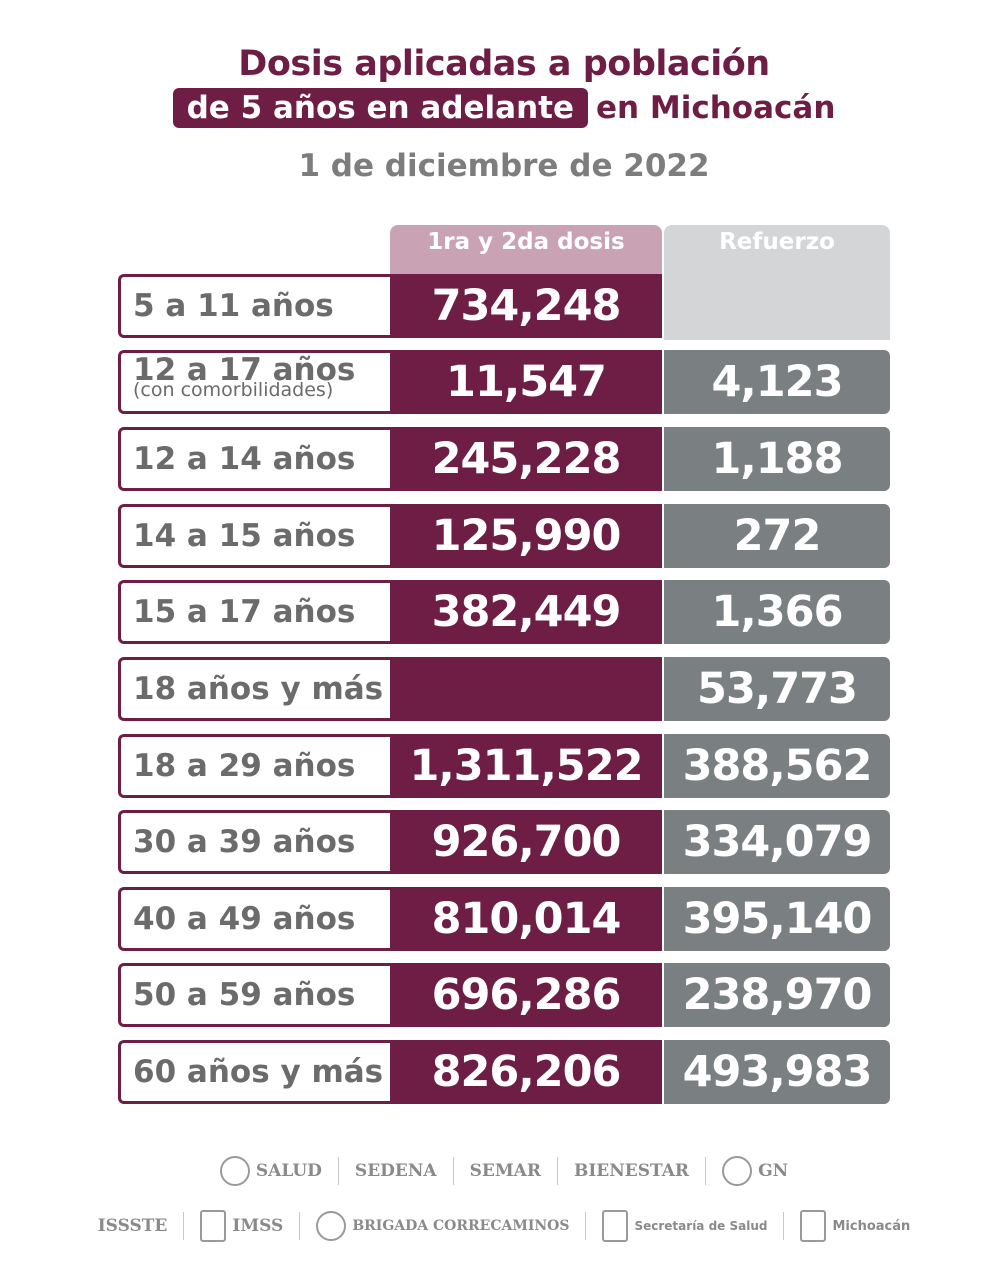 This screenshot has width=1008, height=1280. I want to click on eagle-icon, so click(737, 1171).